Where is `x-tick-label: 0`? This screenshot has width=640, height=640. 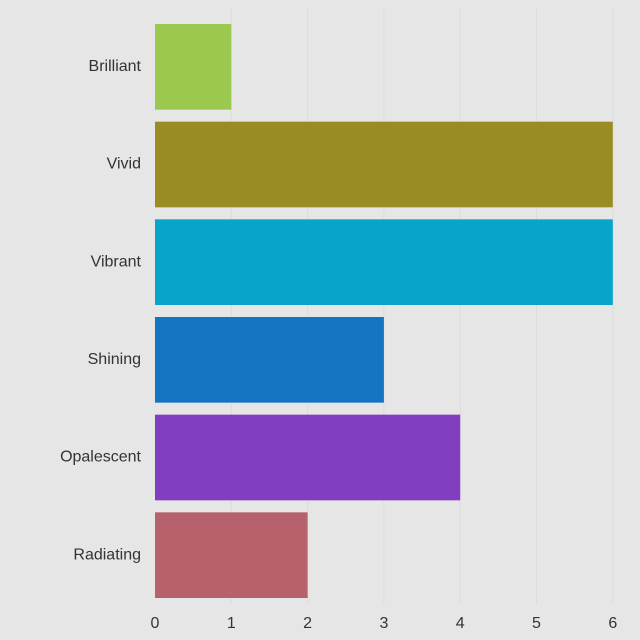
x-tick-label: 0 is located at coordinates (155, 623).